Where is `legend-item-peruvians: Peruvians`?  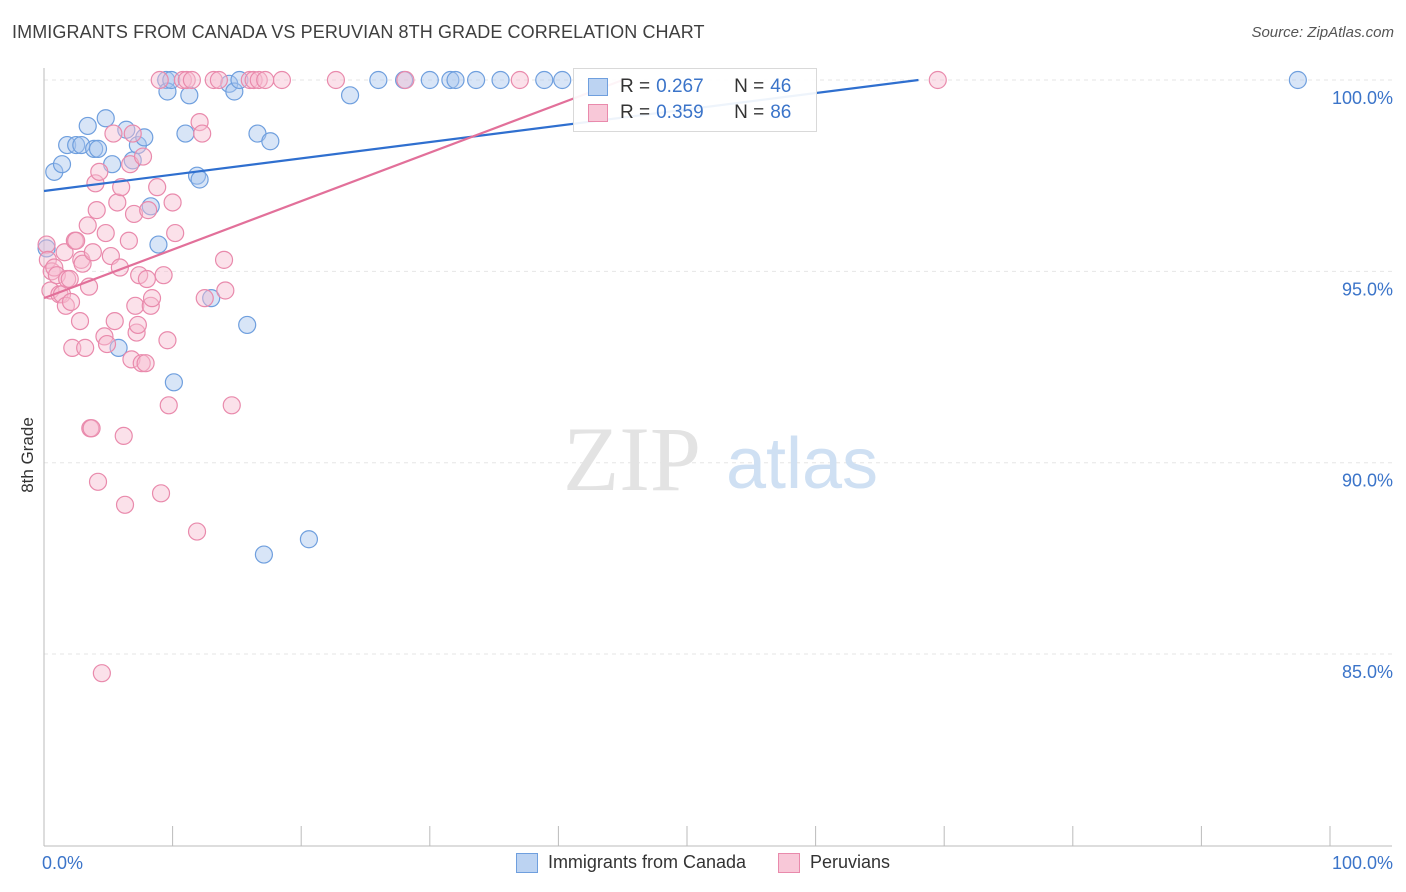
legend-item-peruvians: Peruvians is located at coordinates (834, 862).